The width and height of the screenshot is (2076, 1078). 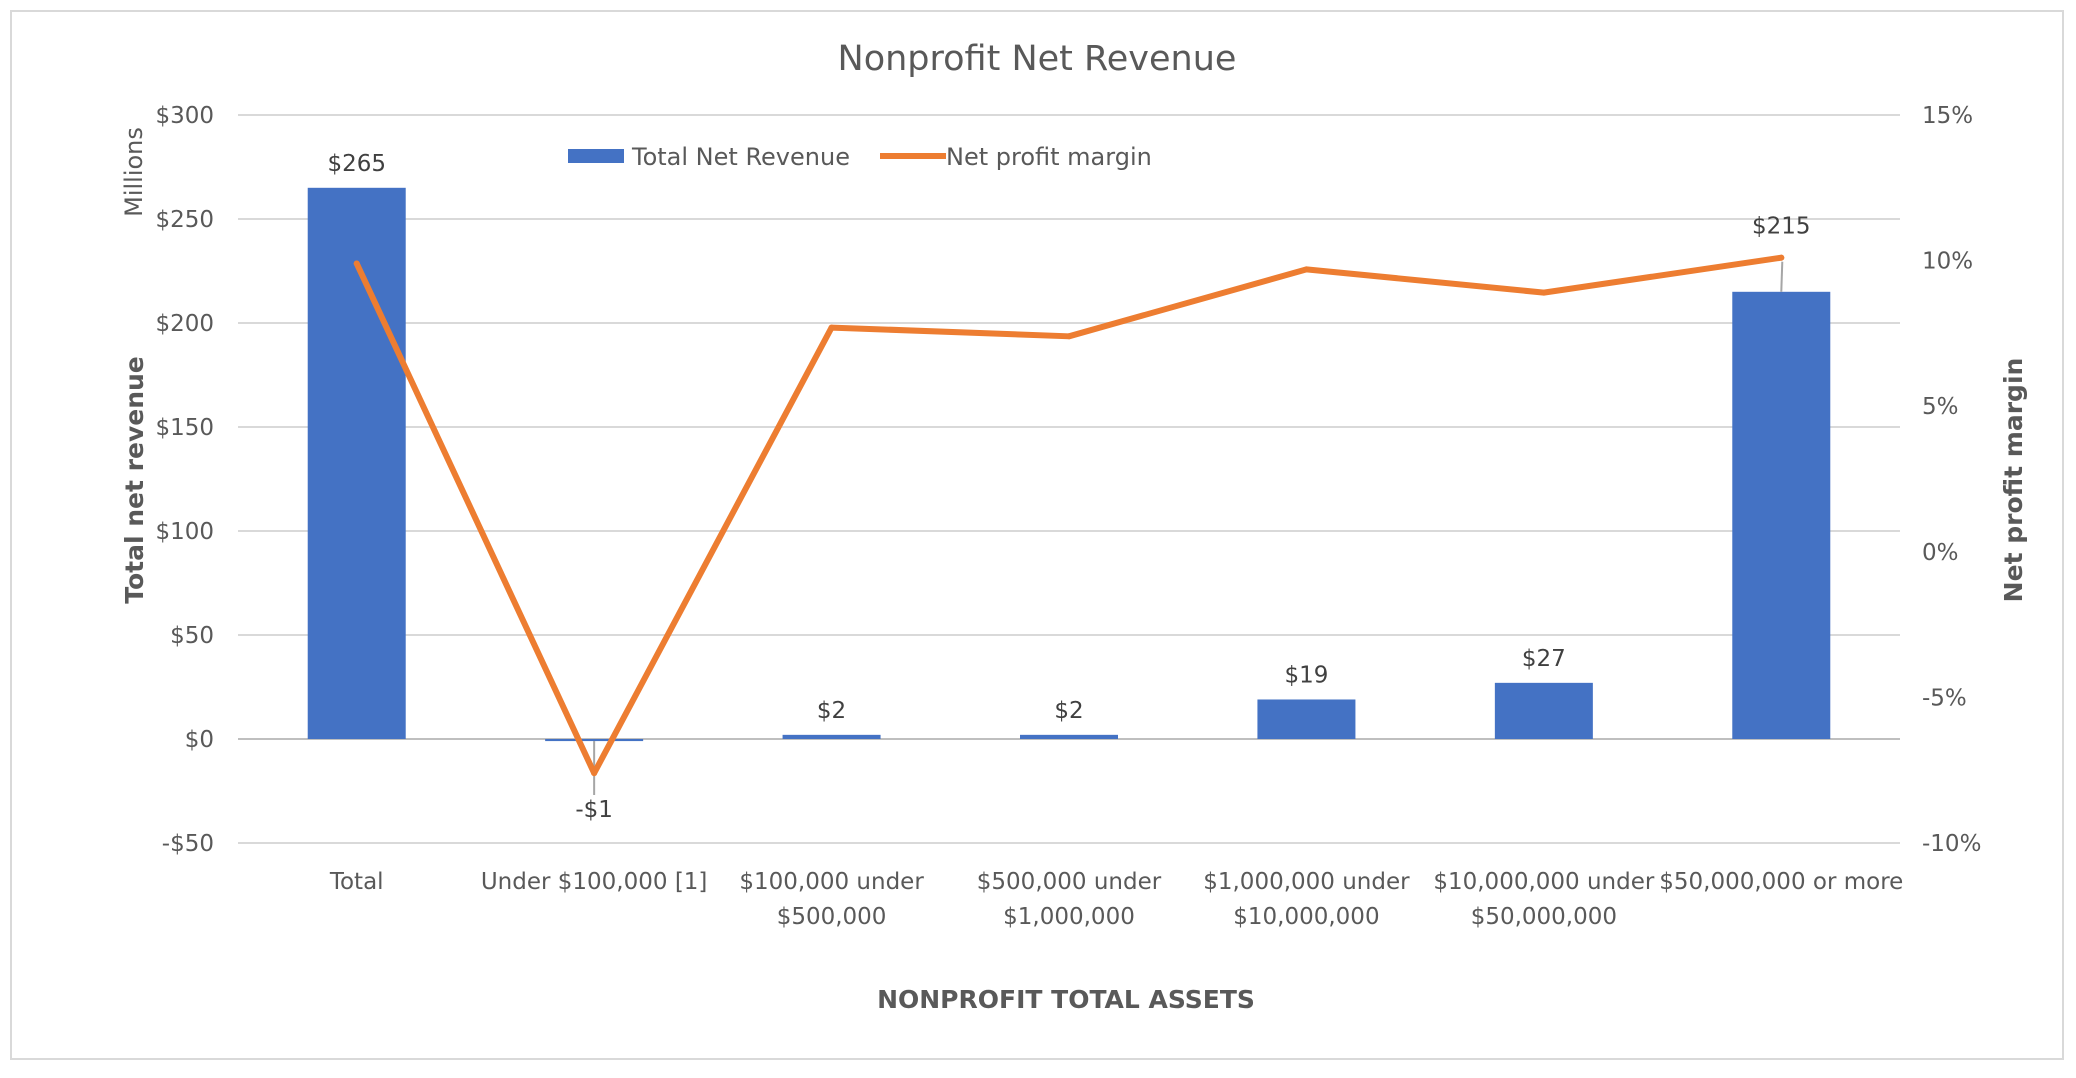 I want to click on y-tick-label: -$50, so click(x=188, y=844).